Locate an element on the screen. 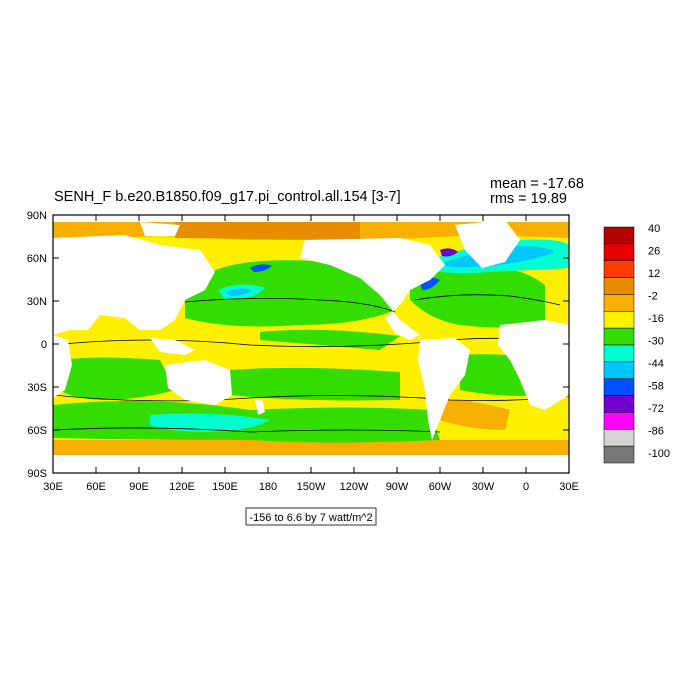  contour-info-box is located at coordinates (311, 516).